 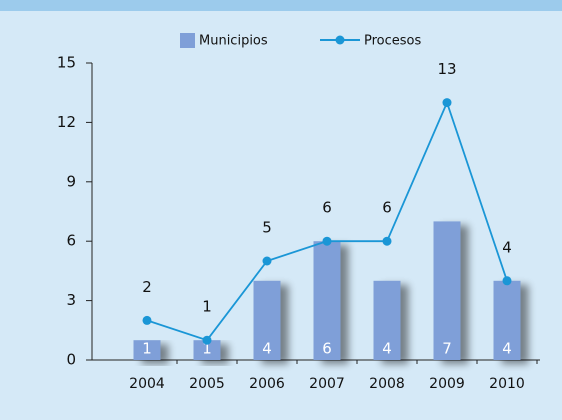 What do you see at coordinates (71, 181) in the screenshot?
I see `y-tick-label: 9` at bounding box center [71, 181].